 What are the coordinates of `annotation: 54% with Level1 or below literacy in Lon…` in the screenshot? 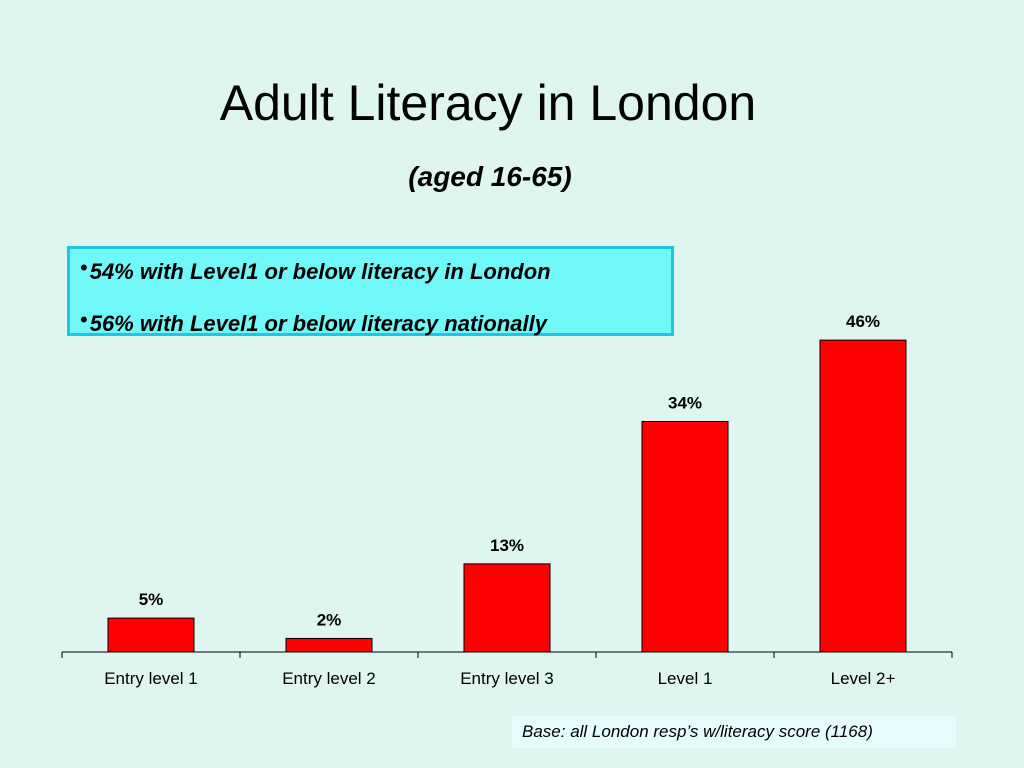 It's located at (315, 272).